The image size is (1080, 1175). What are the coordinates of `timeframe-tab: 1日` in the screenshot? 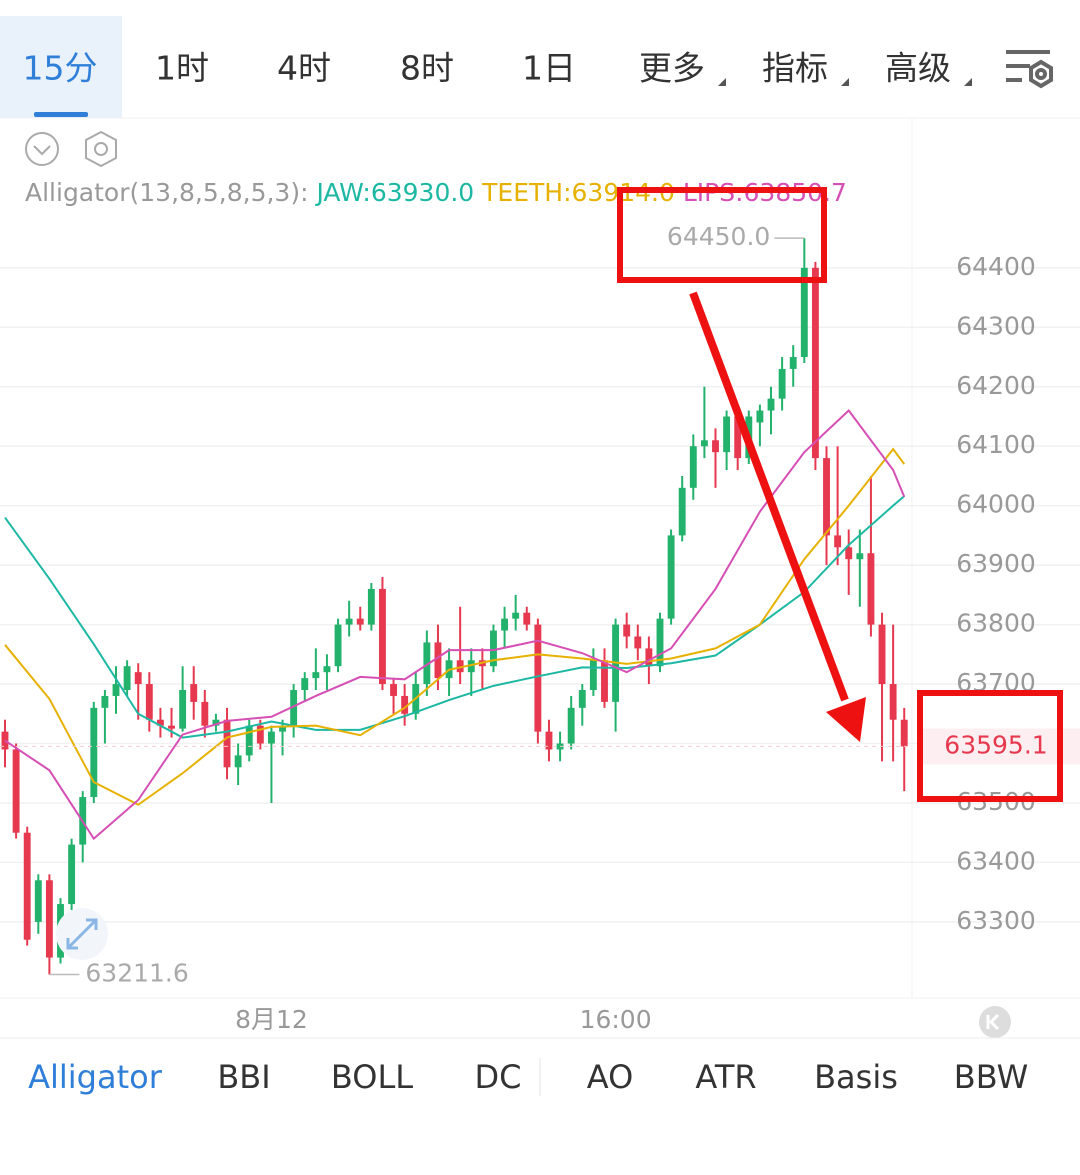 It's located at (549, 68).